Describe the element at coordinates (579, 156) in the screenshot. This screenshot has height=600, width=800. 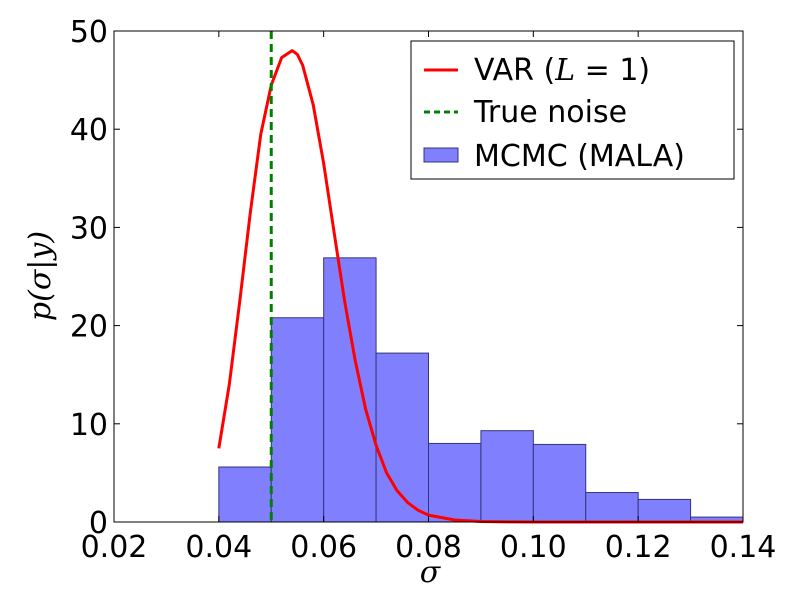
I see `legend-mcmc-label: MCMC (MALA)` at that location.